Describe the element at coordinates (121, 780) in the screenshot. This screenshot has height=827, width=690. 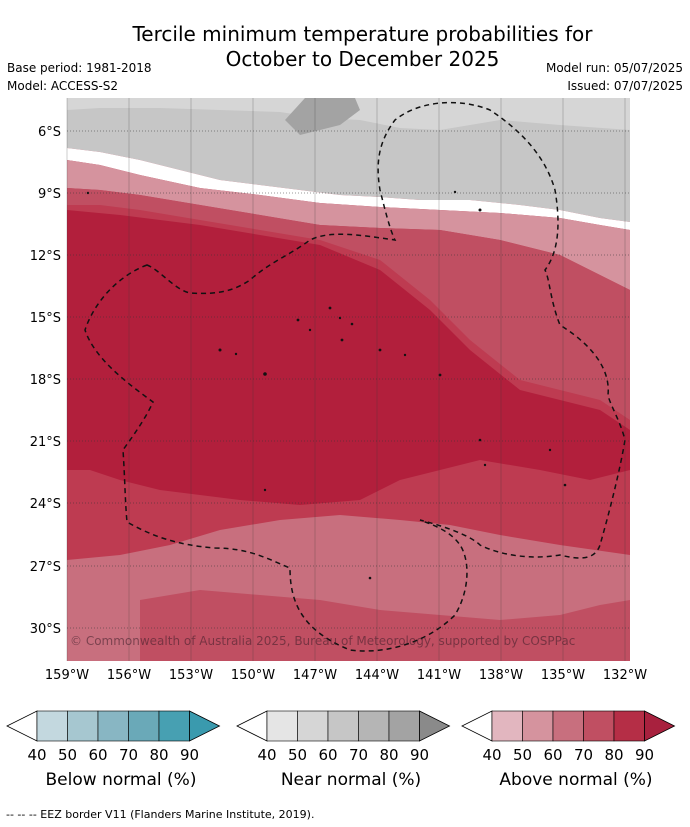
I see `colorbar-label: Below normal (%)` at that location.